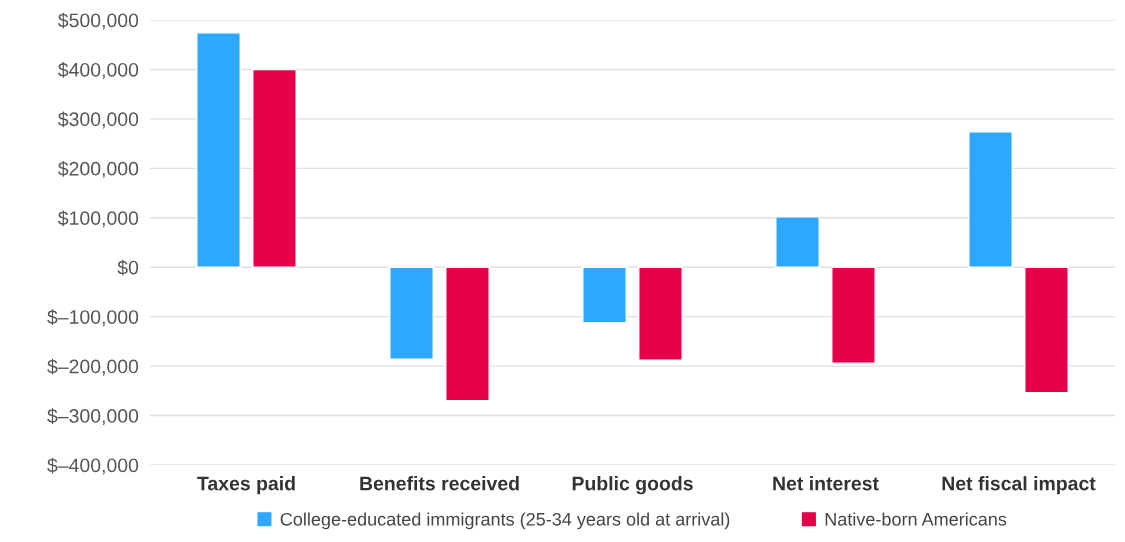  Describe the element at coordinates (128, 267) in the screenshot. I see `y-tick-label: $0` at that location.